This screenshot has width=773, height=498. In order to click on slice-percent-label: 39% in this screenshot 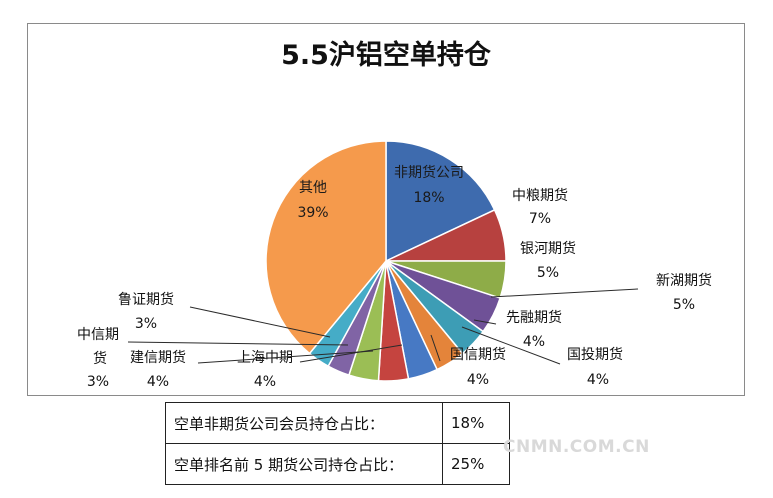, I will do `click(312, 213)`.